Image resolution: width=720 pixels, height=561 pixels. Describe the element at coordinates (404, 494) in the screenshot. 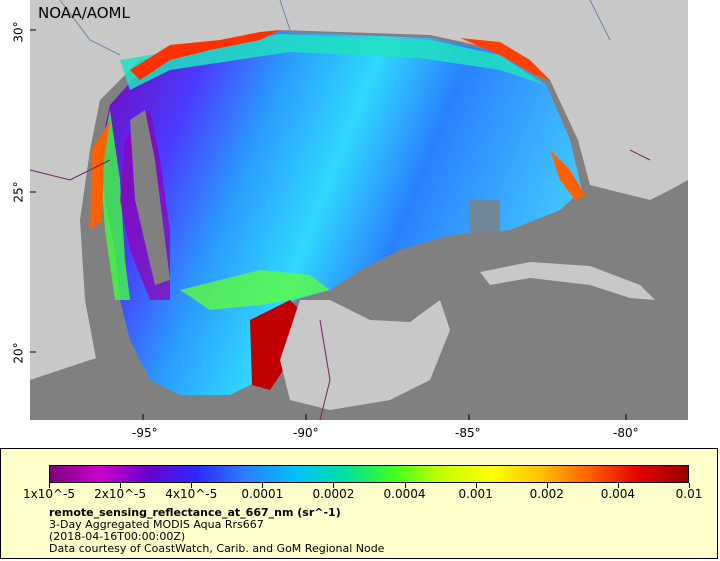

I see `colorbar-tick-label: 0.0004` at that location.